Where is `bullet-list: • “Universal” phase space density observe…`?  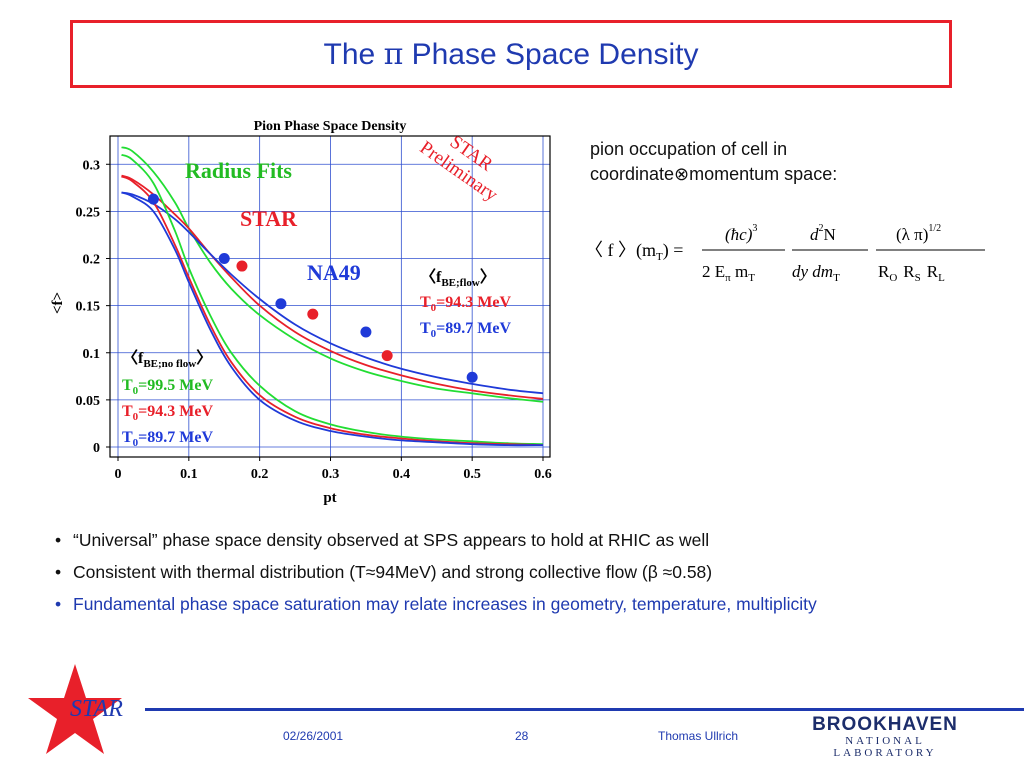 bullet-list: • “Universal” phase space density observe… is located at coordinates (505, 576).